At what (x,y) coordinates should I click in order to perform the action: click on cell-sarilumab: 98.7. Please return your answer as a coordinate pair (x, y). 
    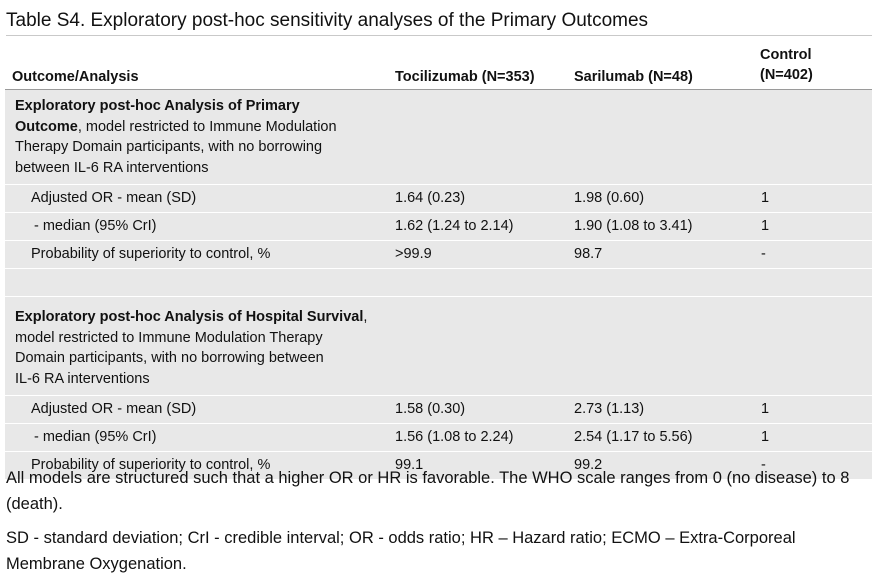
    Looking at the image, I should click on (659, 254).